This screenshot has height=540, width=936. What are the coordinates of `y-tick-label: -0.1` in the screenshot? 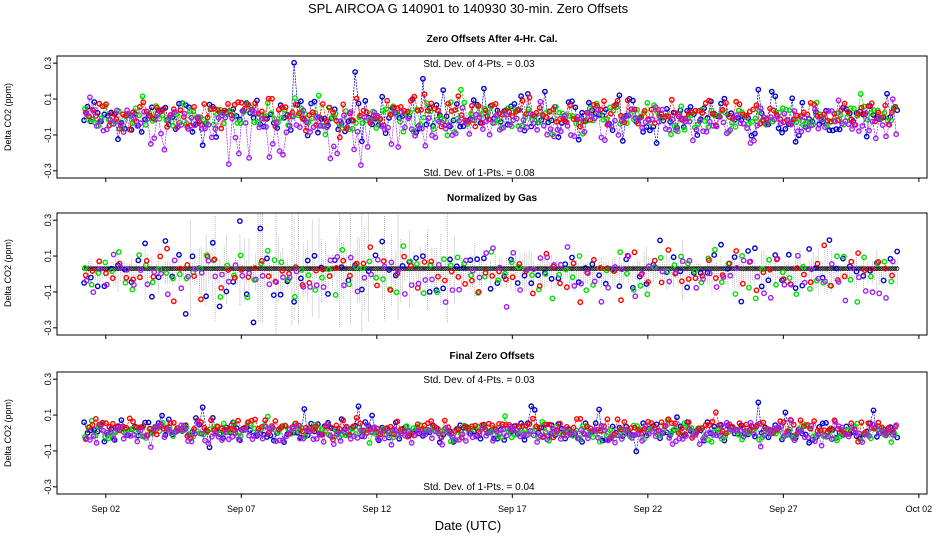 It's located at (48, 292).